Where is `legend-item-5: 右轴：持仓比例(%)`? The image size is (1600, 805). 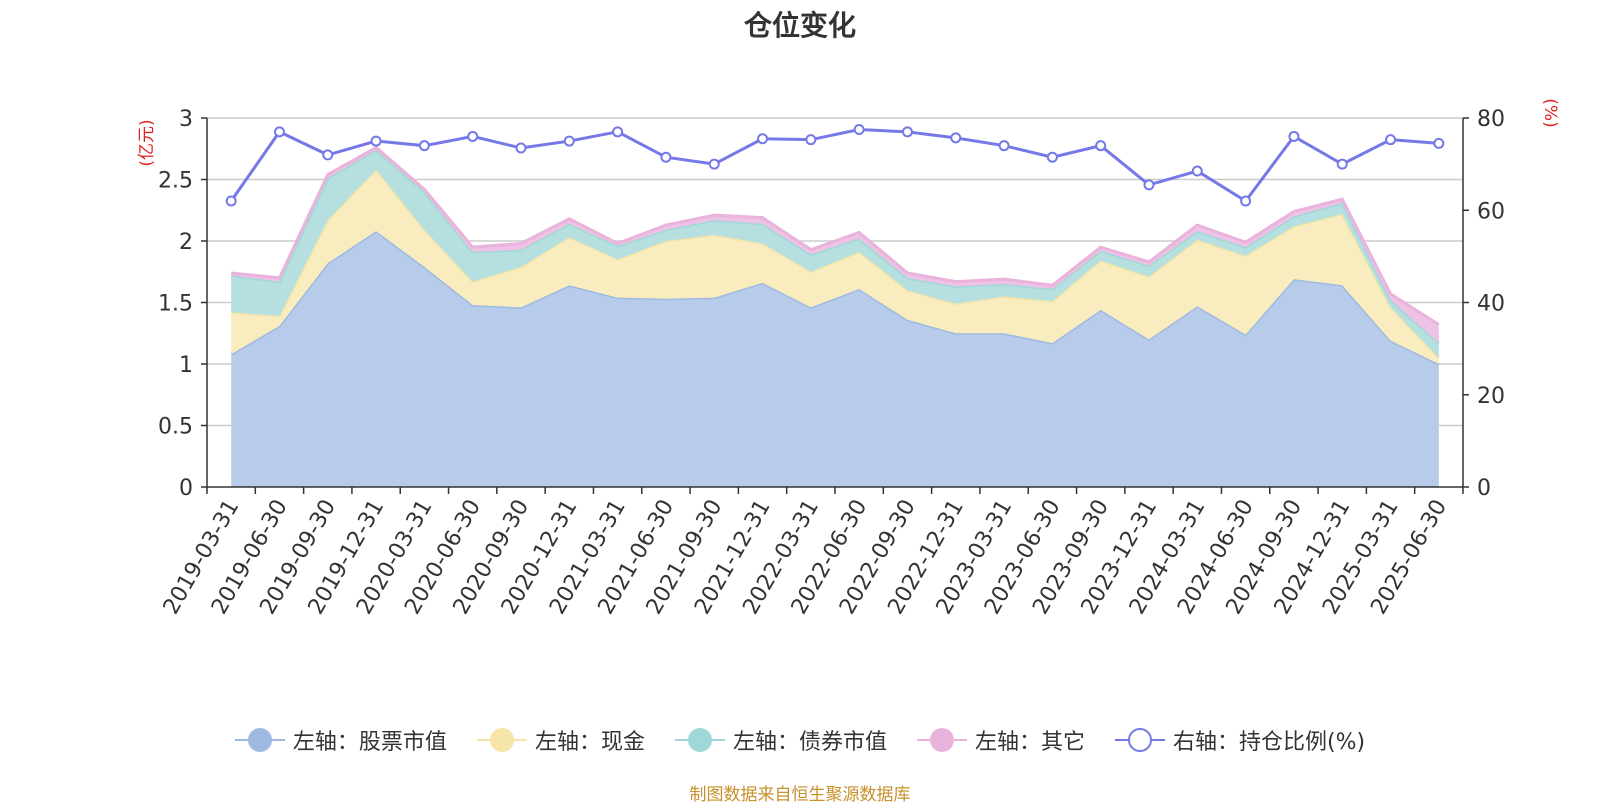
legend-item-5: 右轴：持仓比例(%) is located at coordinates (1240, 740).